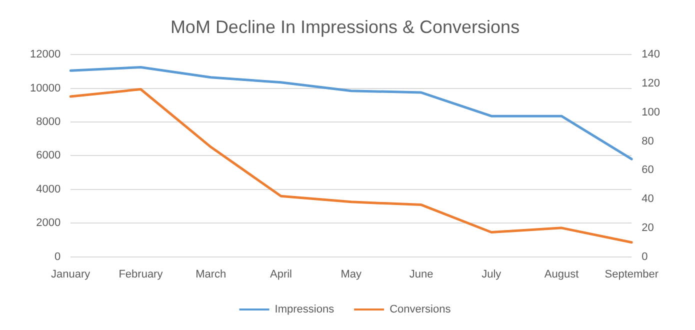 The image size is (695, 330). What do you see at coordinates (45, 54) in the screenshot?
I see `y-tick-label: 12000` at bounding box center [45, 54].